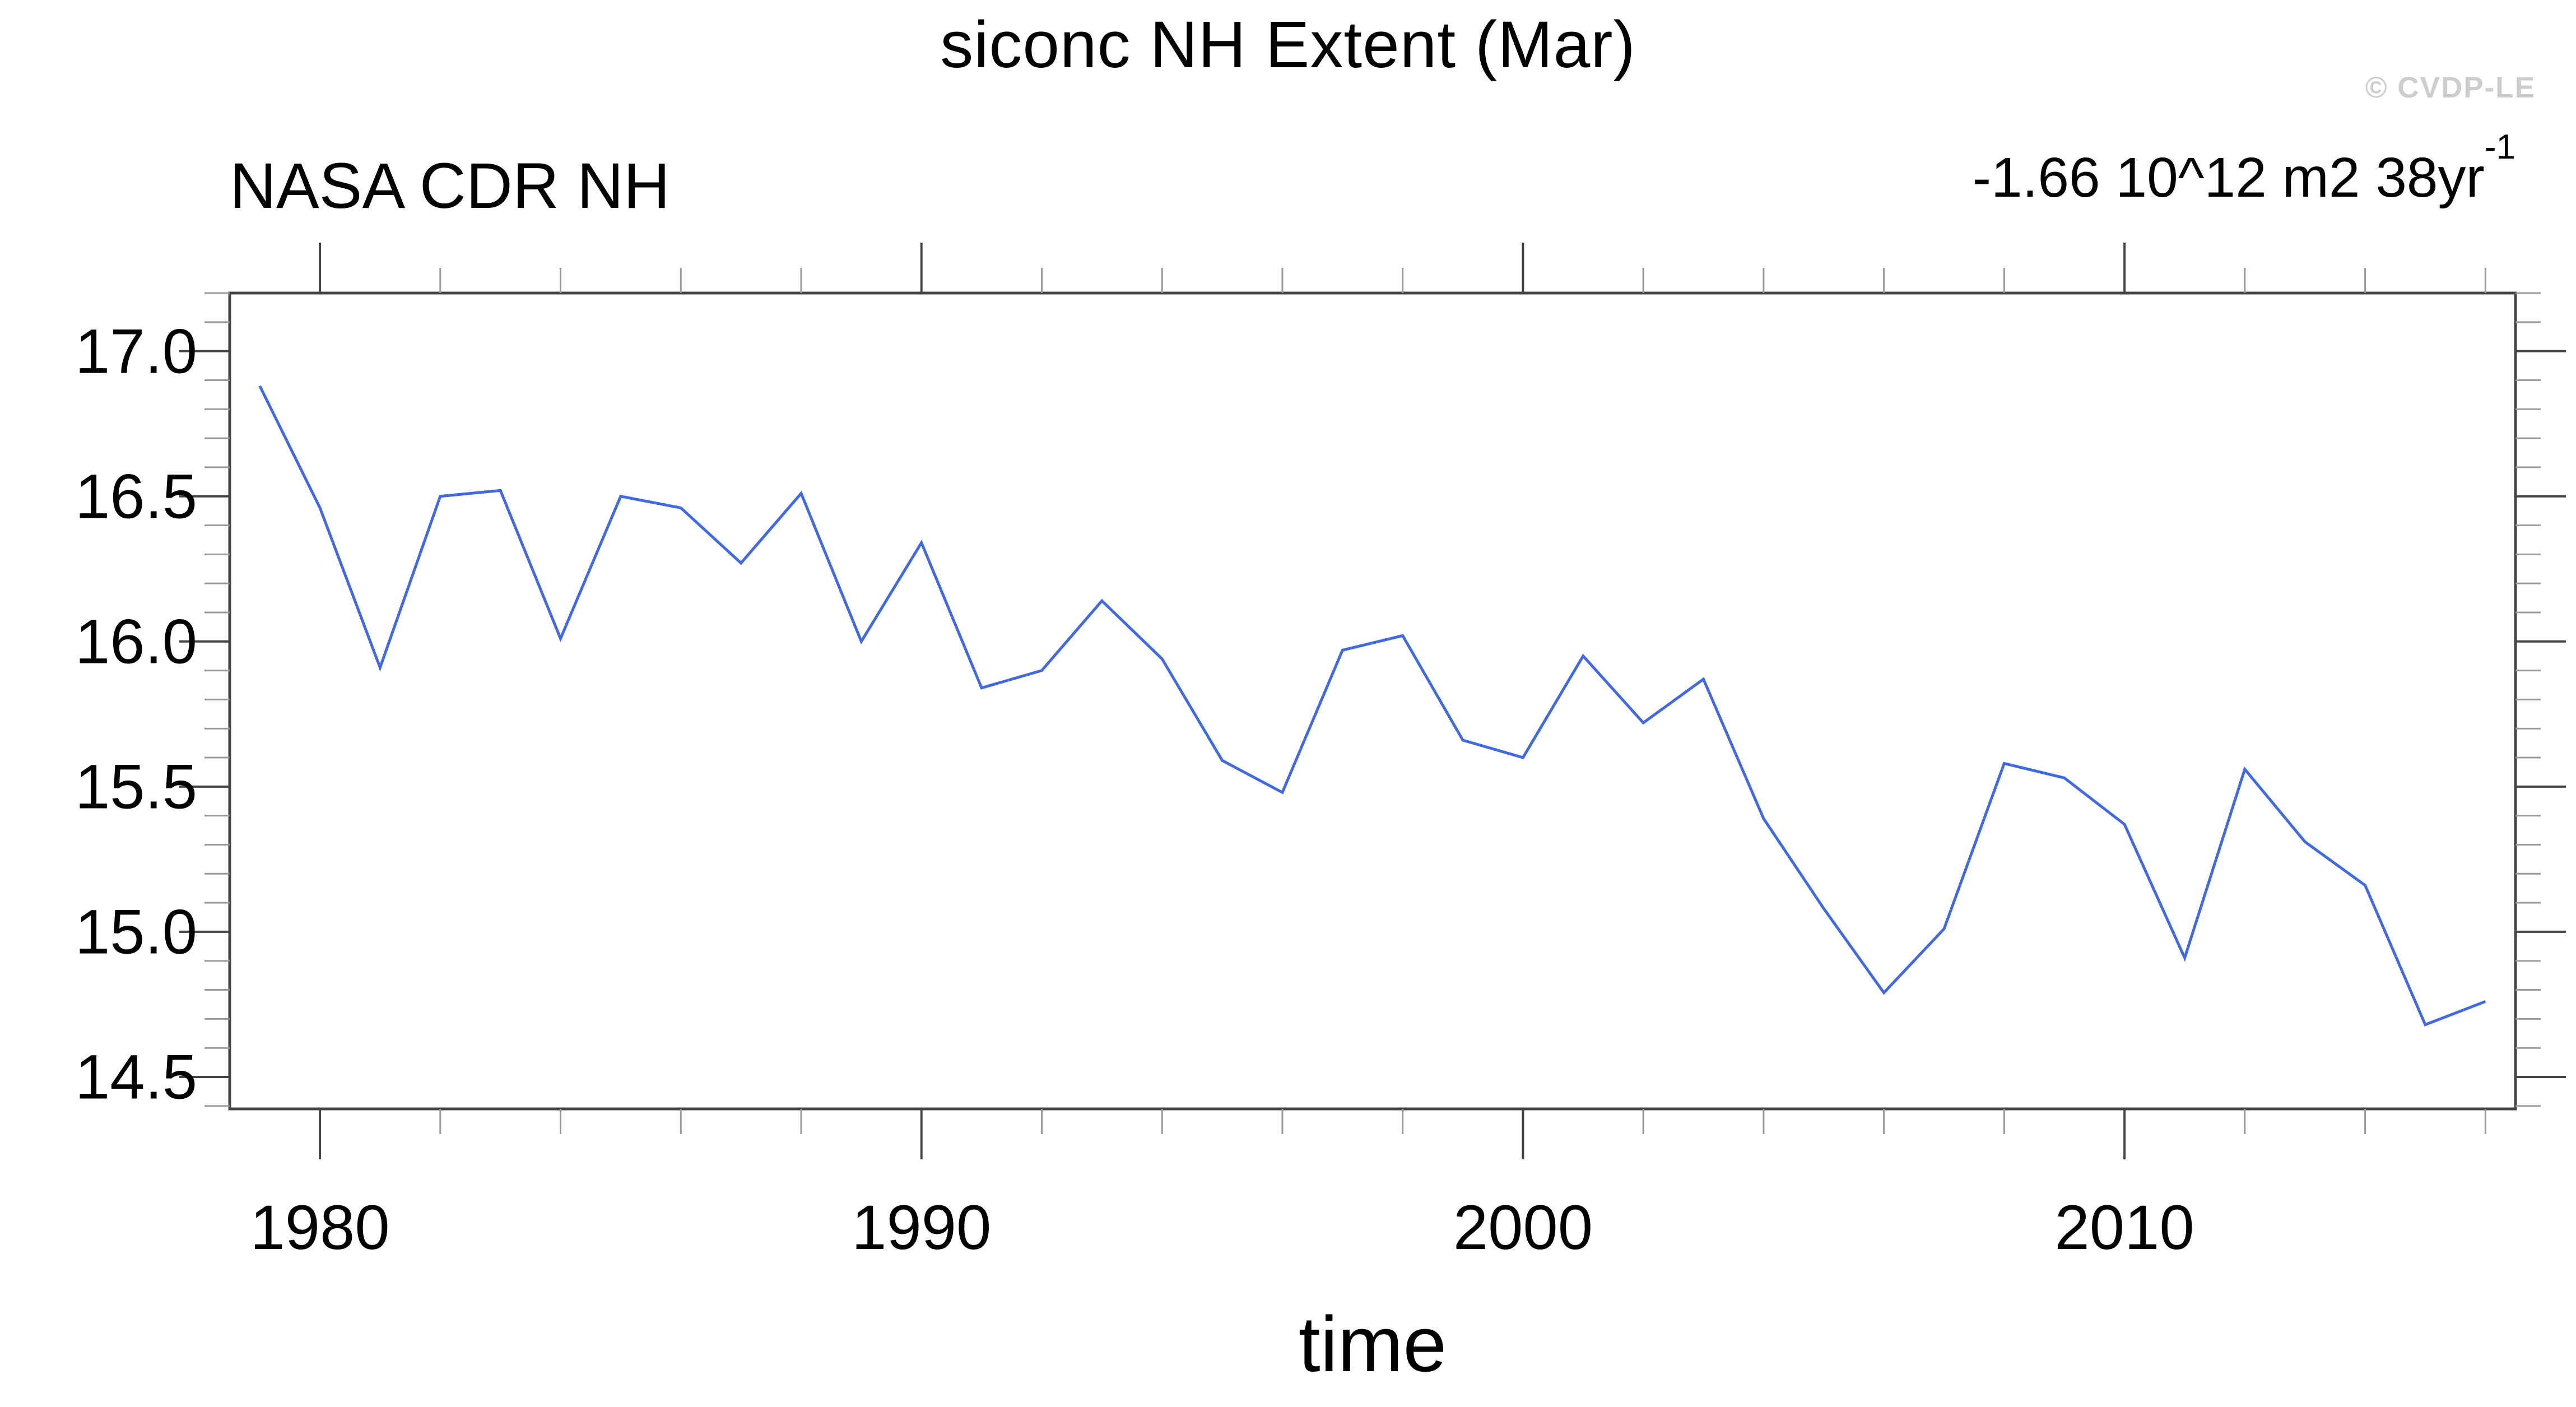 The height and width of the screenshot is (1407, 2576). What do you see at coordinates (136, 1077) in the screenshot?
I see `y-tick-label: 14.5` at bounding box center [136, 1077].